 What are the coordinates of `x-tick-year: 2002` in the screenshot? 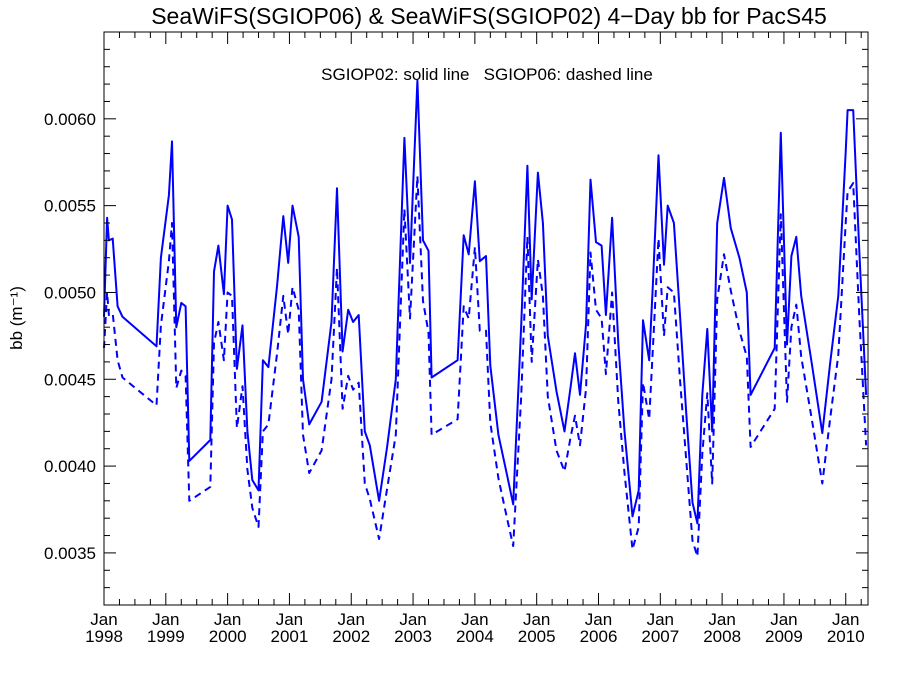 It's located at (351, 636).